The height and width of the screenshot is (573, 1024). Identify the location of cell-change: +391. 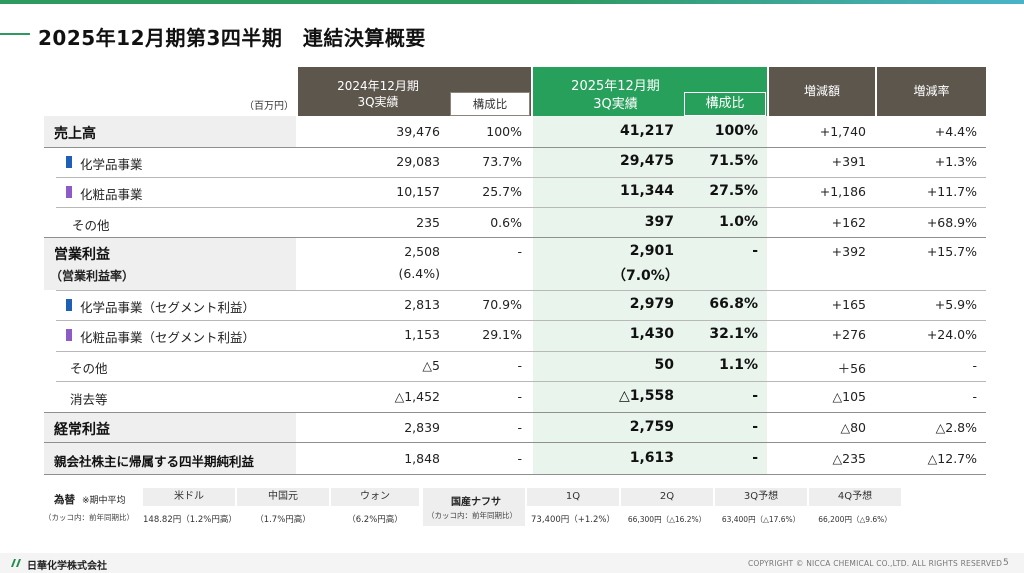
(848, 161).